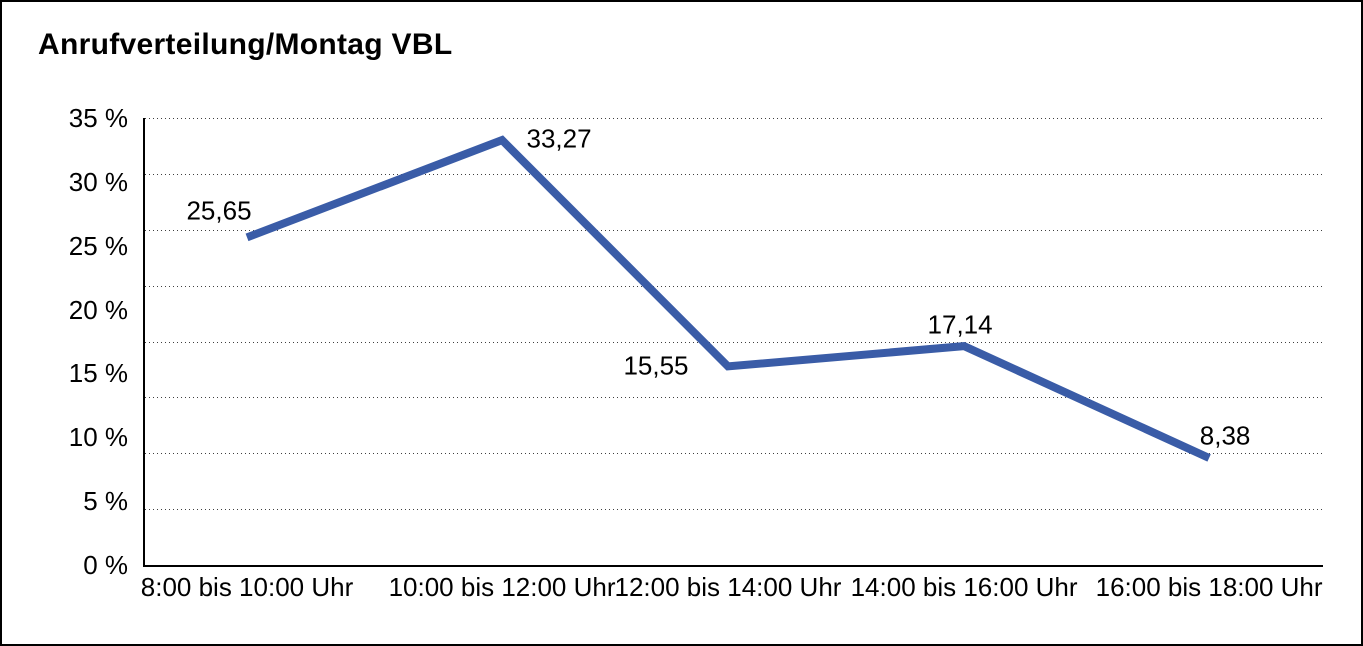 This screenshot has height=646, width=1363. I want to click on x-axis-category-label: 16:00 bis 18:00 Uhr, so click(1209, 587).